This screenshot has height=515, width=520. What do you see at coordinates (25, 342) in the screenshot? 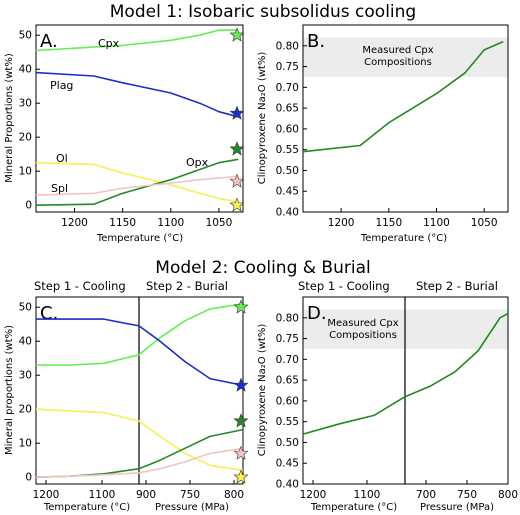
I see `panel-c-ytick-label: 40` at bounding box center [25, 342].